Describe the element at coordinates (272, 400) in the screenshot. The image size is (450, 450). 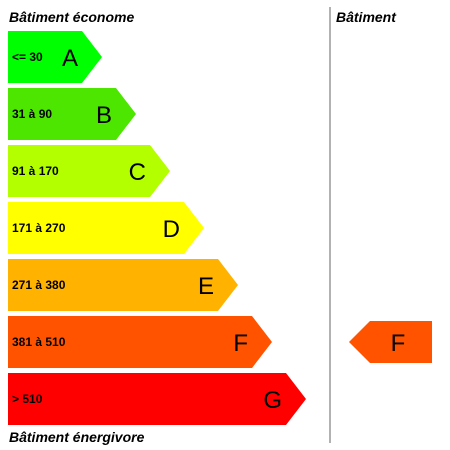
I see `class-bar-g-letter: G` at that location.